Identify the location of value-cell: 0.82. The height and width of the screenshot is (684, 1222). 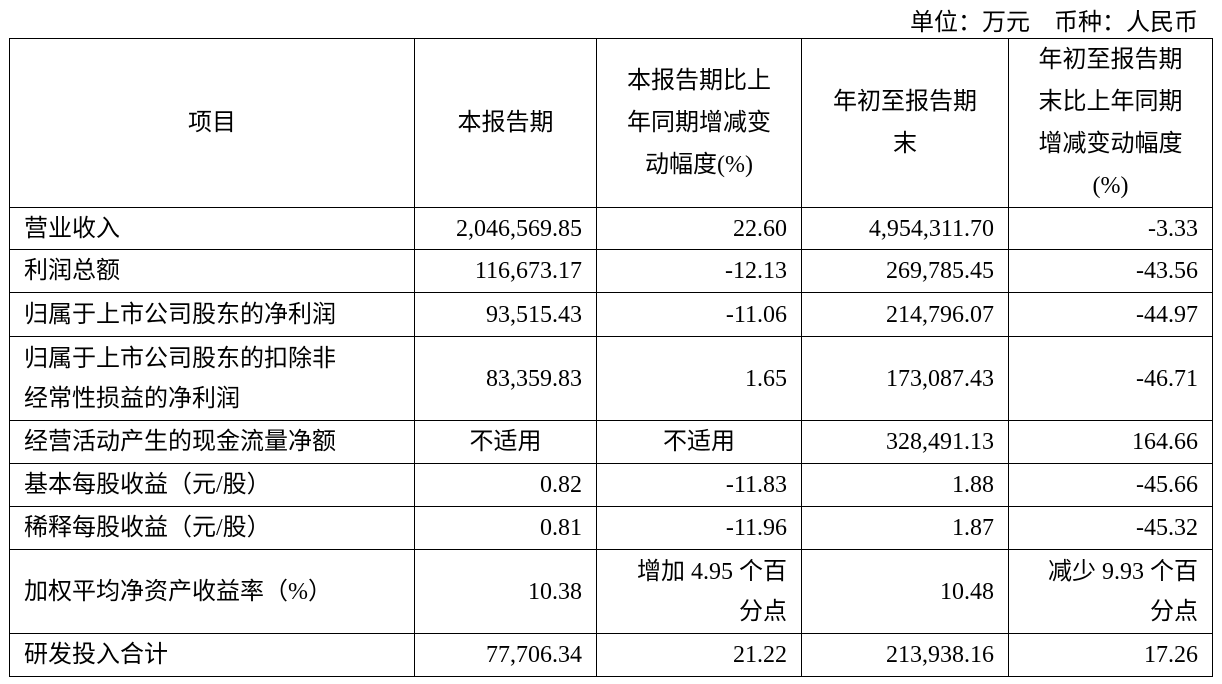
(505, 485).